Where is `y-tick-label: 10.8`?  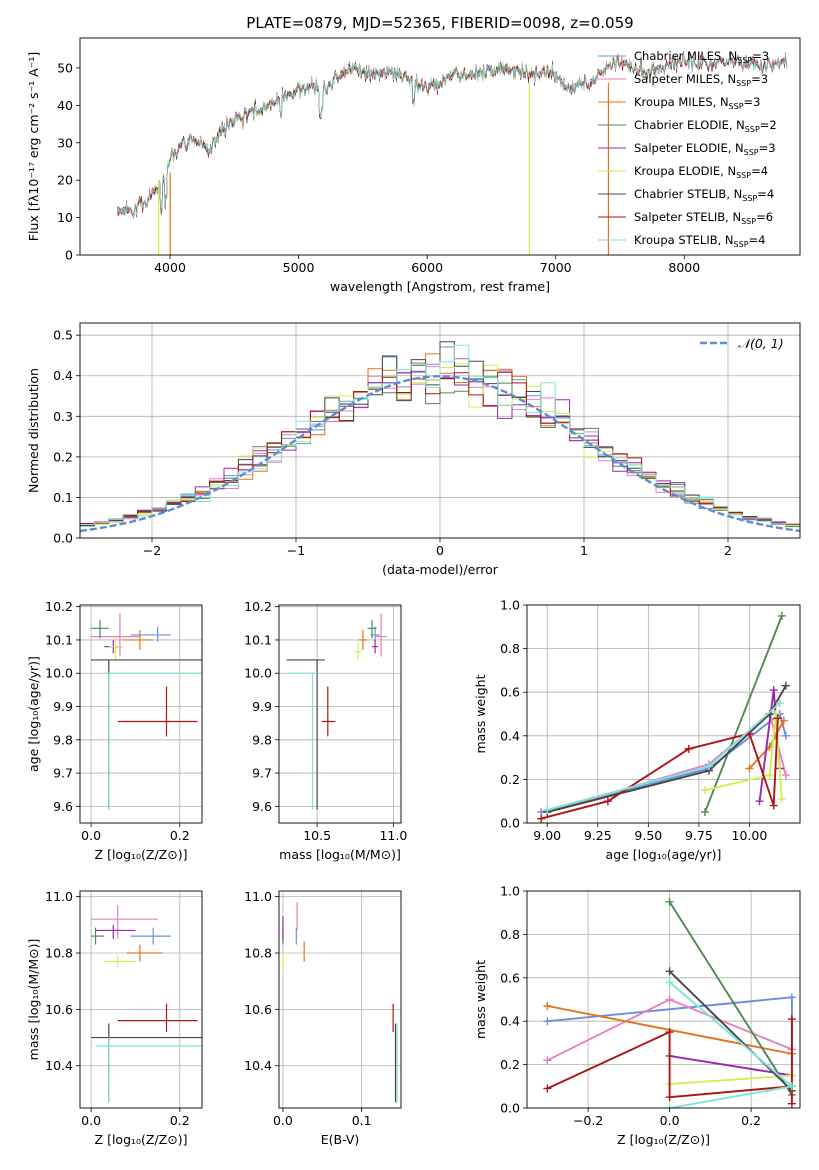
y-tick-label: 10.8 is located at coordinates (258, 953).